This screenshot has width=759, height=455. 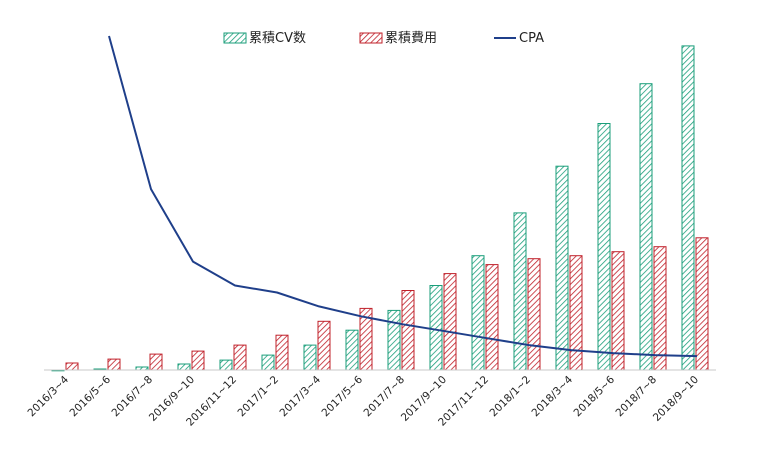 What do you see at coordinates (531, 38) in the screenshot?
I see `legend-label-cpa: CPA` at bounding box center [531, 38].